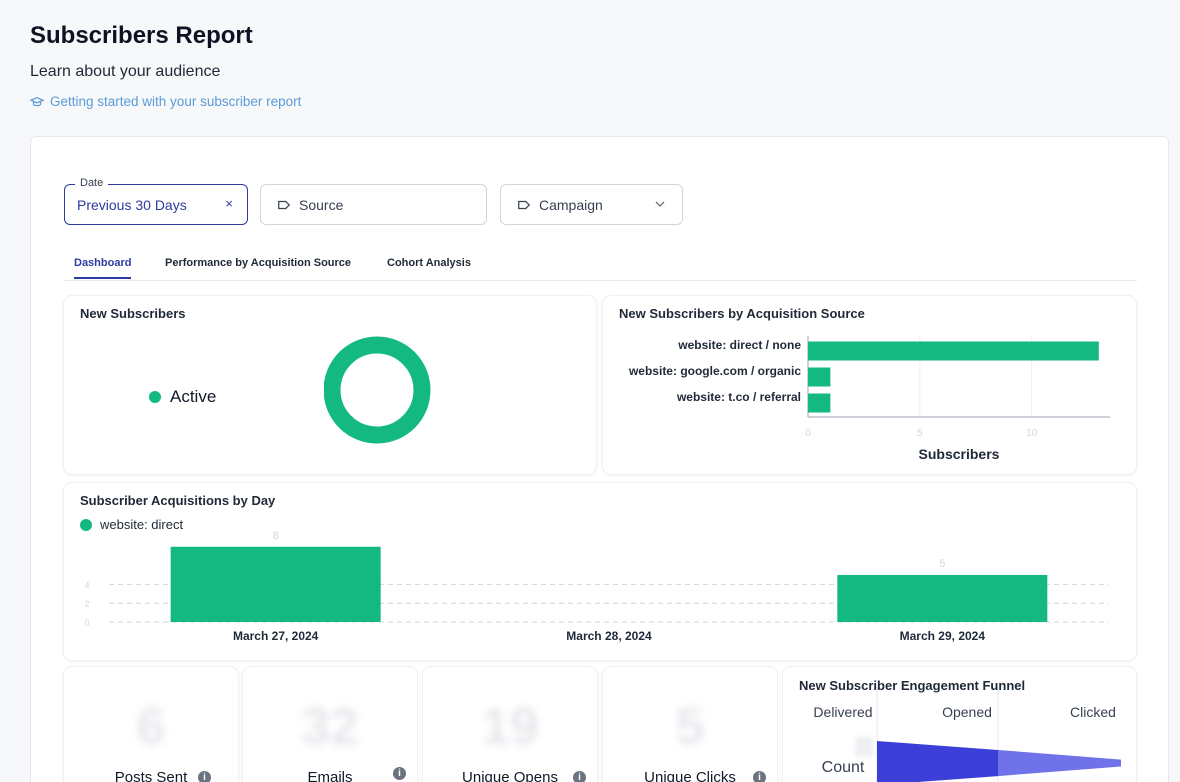 The width and height of the screenshot is (1180, 782). I want to click on new-subscribers-title: New Subscribers, so click(133, 313).